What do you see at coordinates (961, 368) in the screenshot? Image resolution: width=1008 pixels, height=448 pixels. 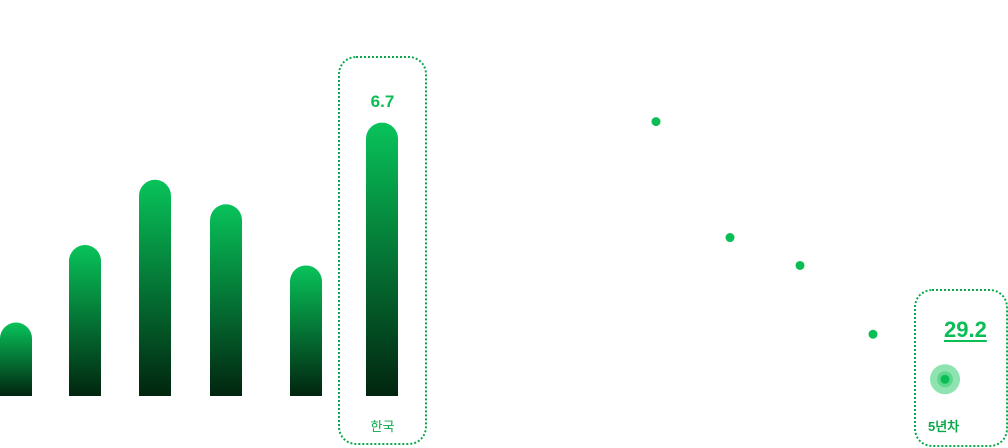 I see `point-highlight-frame` at bounding box center [961, 368].